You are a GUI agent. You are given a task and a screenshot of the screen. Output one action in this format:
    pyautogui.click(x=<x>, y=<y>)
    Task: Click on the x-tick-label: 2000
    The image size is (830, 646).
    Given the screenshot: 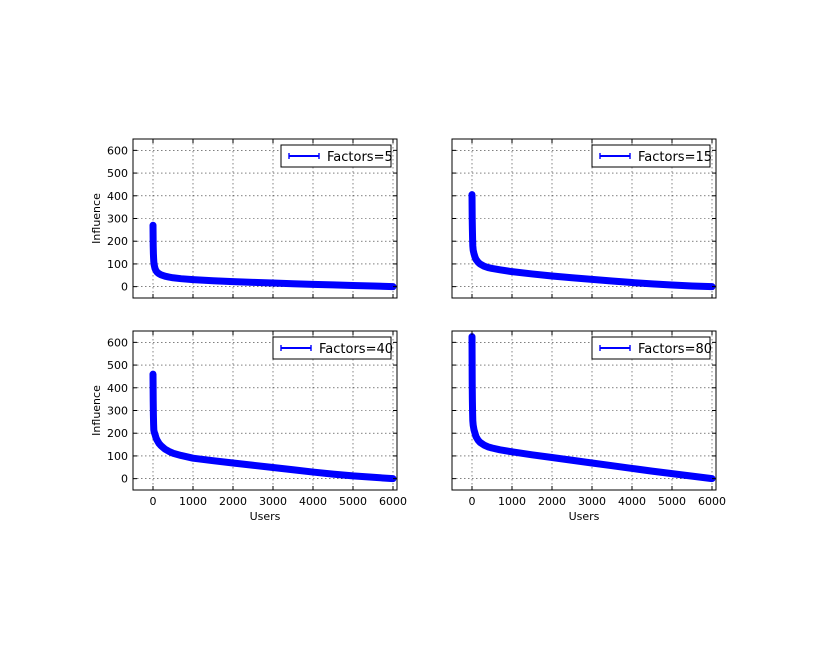 What is the action you would take?
    pyautogui.click(x=233, y=501)
    